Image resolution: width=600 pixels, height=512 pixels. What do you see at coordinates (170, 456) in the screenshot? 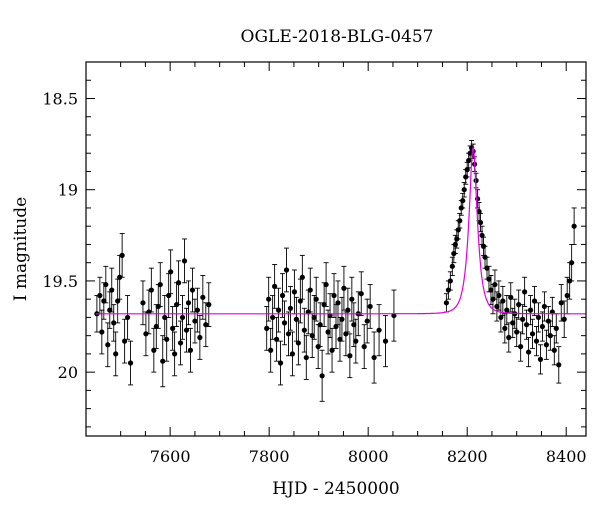
I see `x-tick-label: 7600` at bounding box center [170, 456].